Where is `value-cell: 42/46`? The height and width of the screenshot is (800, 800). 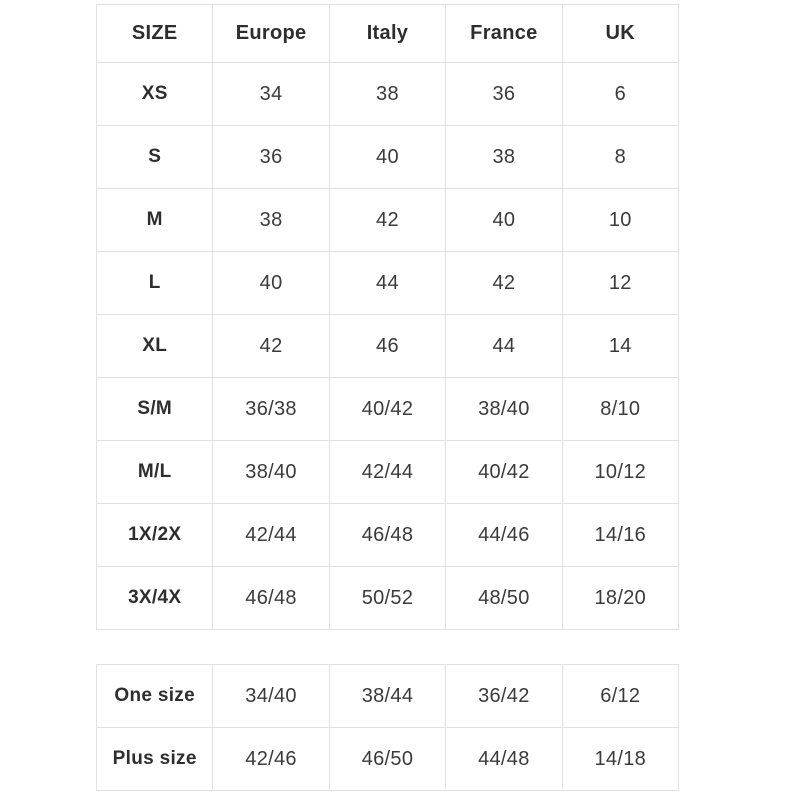
value-cell: 42/46 is located at coordinates (271, 759).